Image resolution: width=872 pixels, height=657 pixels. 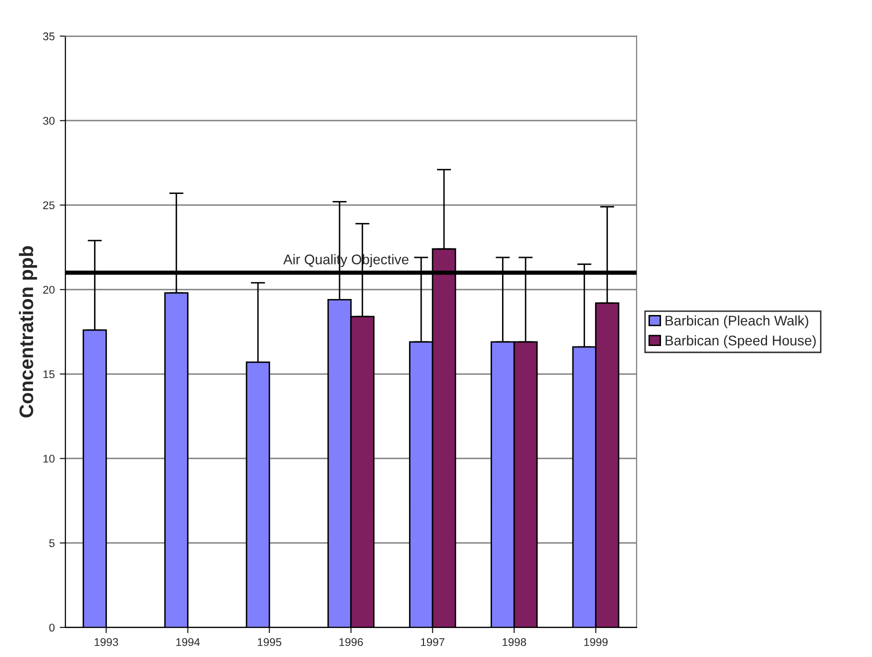 I want to click on x-tick-label: 1996, so click(x=351, y=642).